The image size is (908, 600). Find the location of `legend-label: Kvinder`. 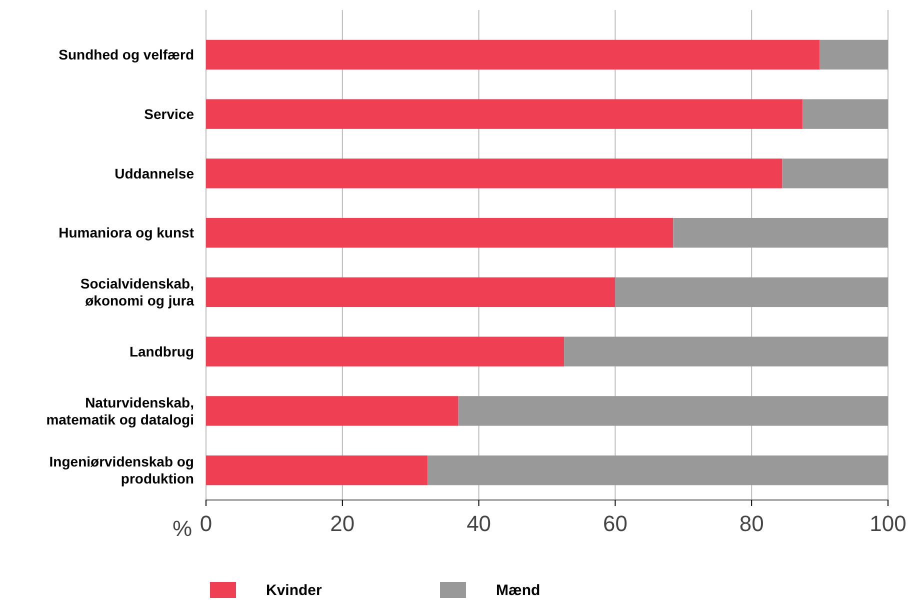

legend-label: Kvinder is located at coordinates (294, 590).